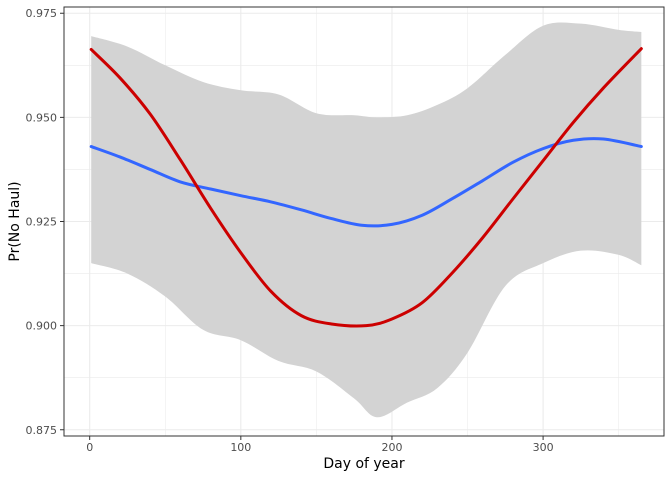  I want to click on y-tick-label: 0.950, so click(42, 117).